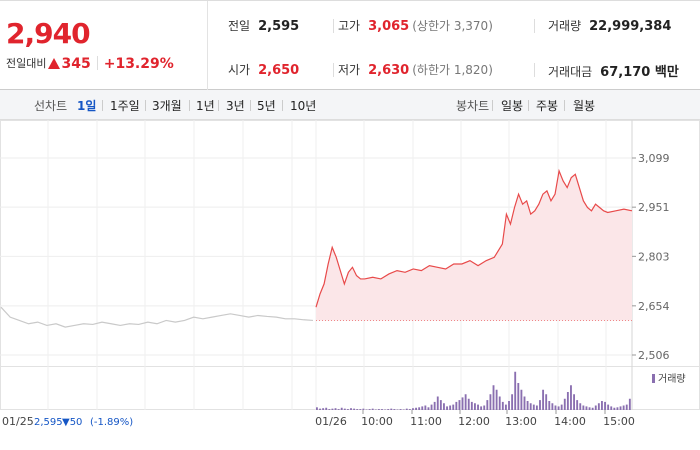  Describe the element at coordinates (26, 63) in the screenshot. I see `diff-label: 전일대비` at that location.